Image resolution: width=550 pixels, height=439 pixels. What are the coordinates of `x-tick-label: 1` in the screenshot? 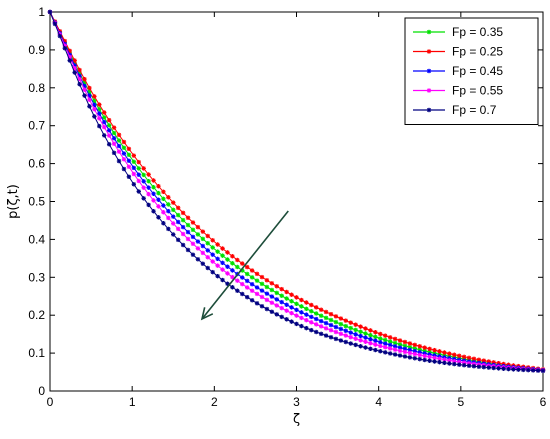 It's located at (132, 402).